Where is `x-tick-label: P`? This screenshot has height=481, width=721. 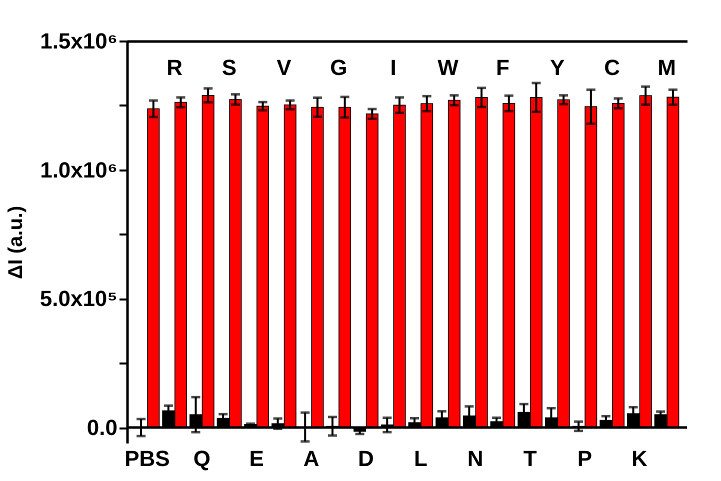
x-tick-label: P is located at coordinates (584, 458).